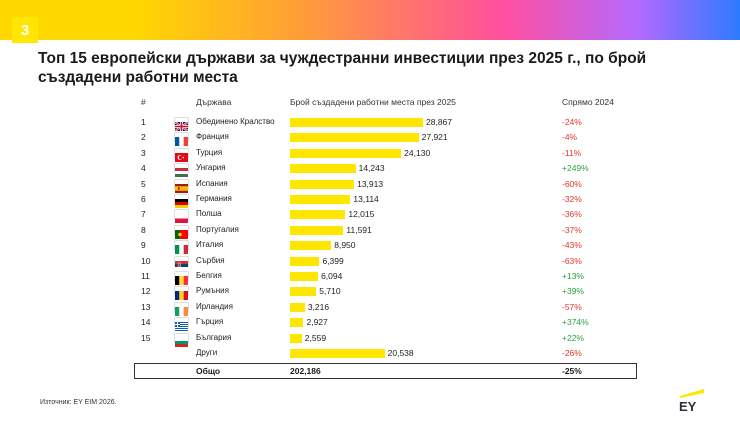 The height and width of the screenshot is (448, 740). I want to click on flag-be-icon, so click(181, 278).